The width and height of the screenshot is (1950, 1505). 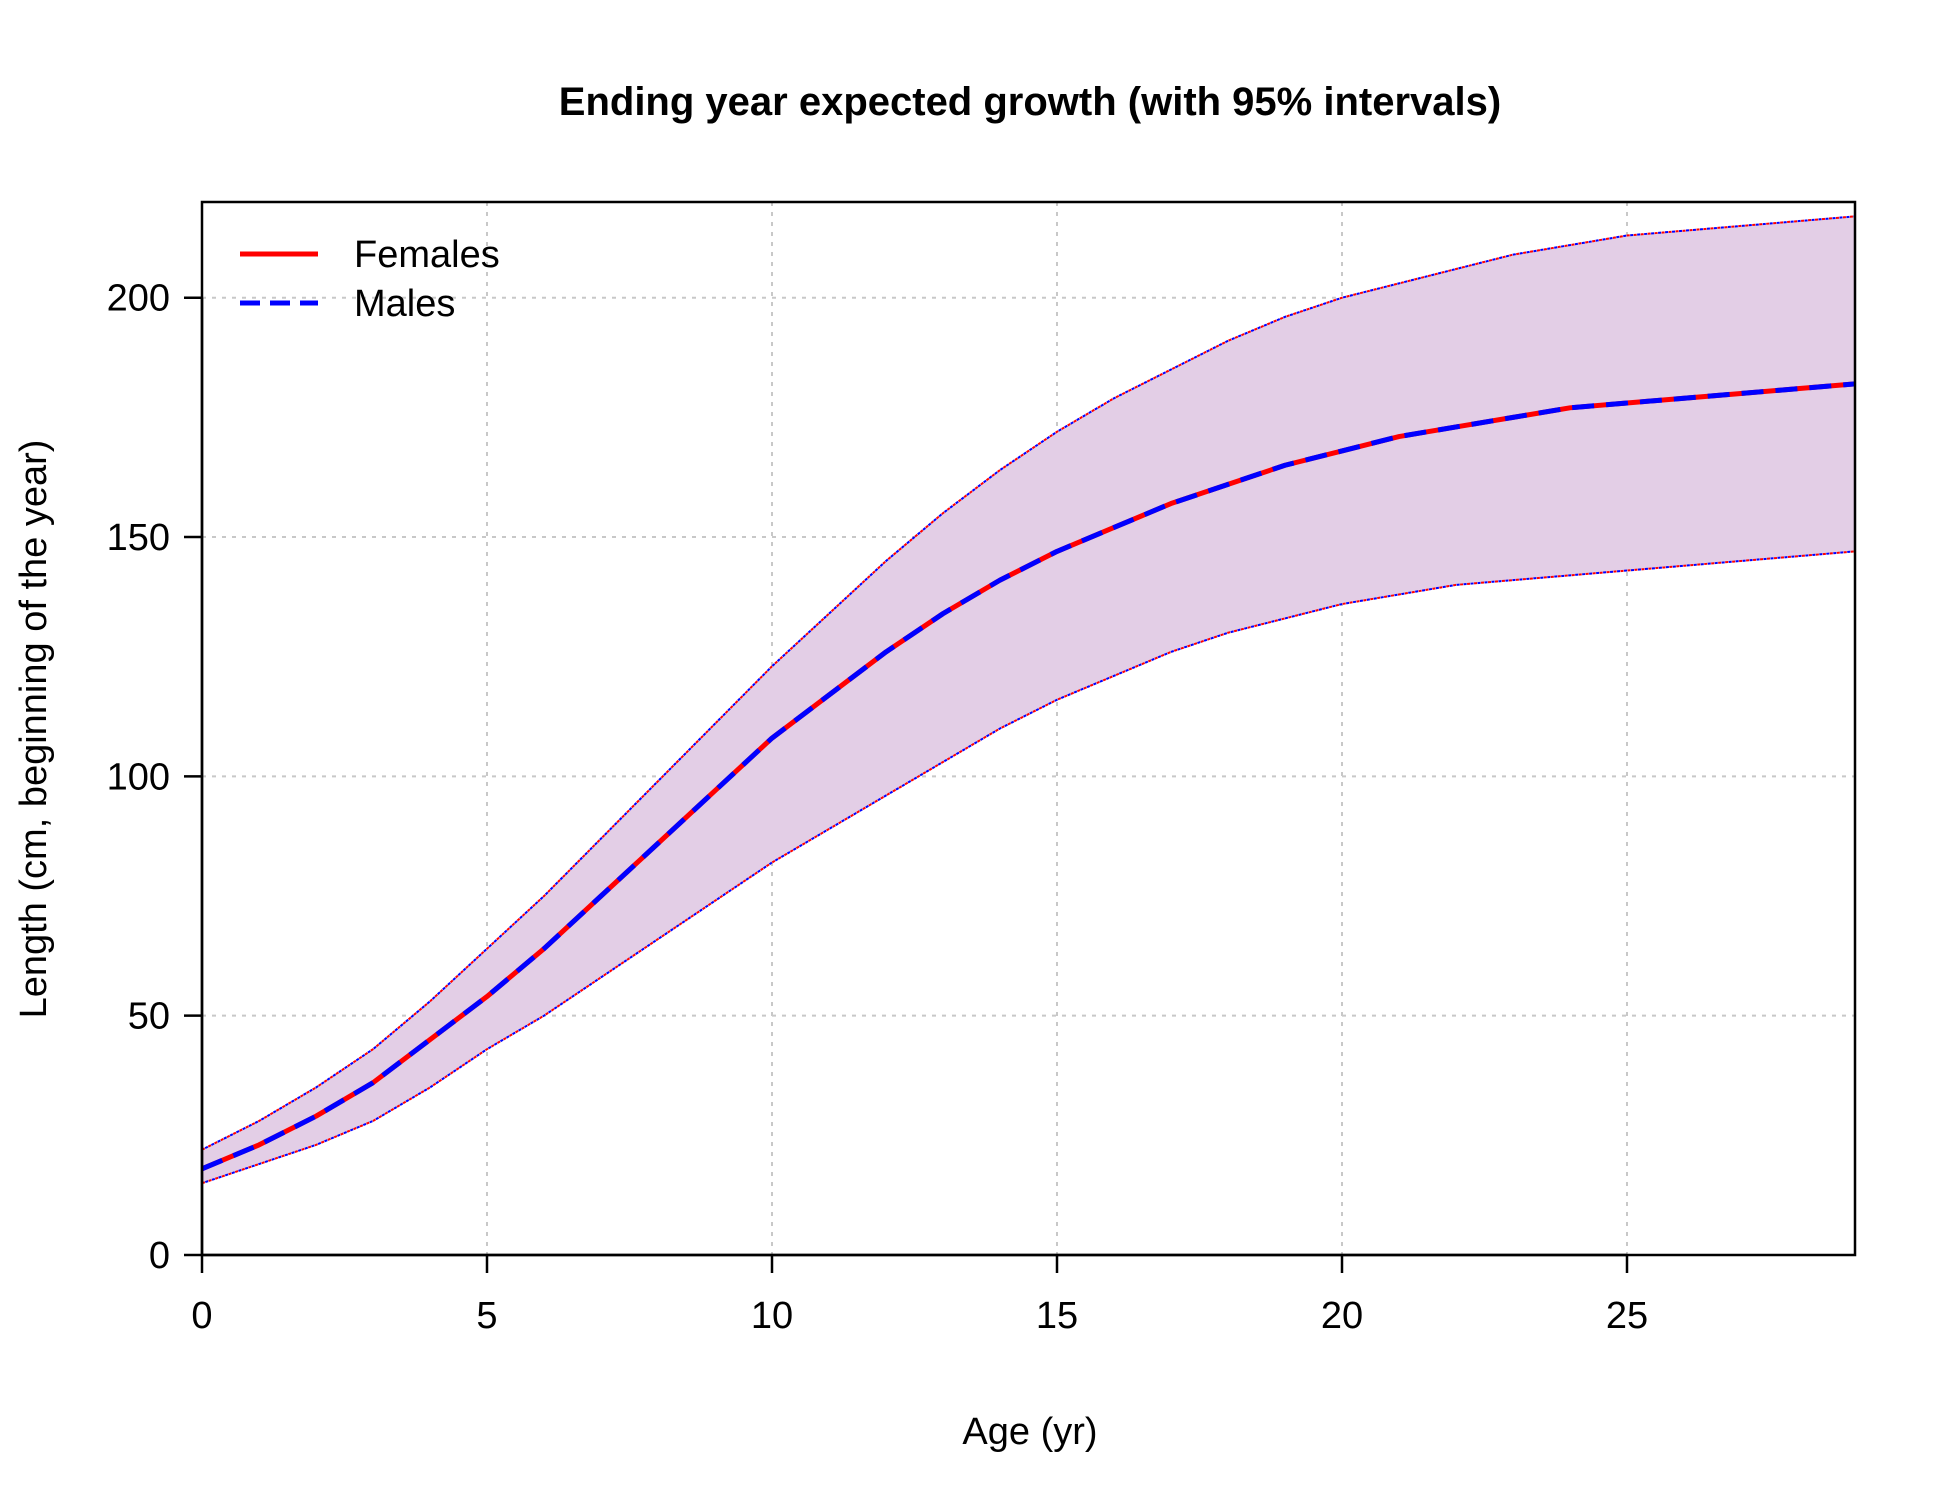 What do you see at coordinates (772, 1316) in the screenshot?
I see `x-tick-label: 10` at bounding box center [772, 1316].